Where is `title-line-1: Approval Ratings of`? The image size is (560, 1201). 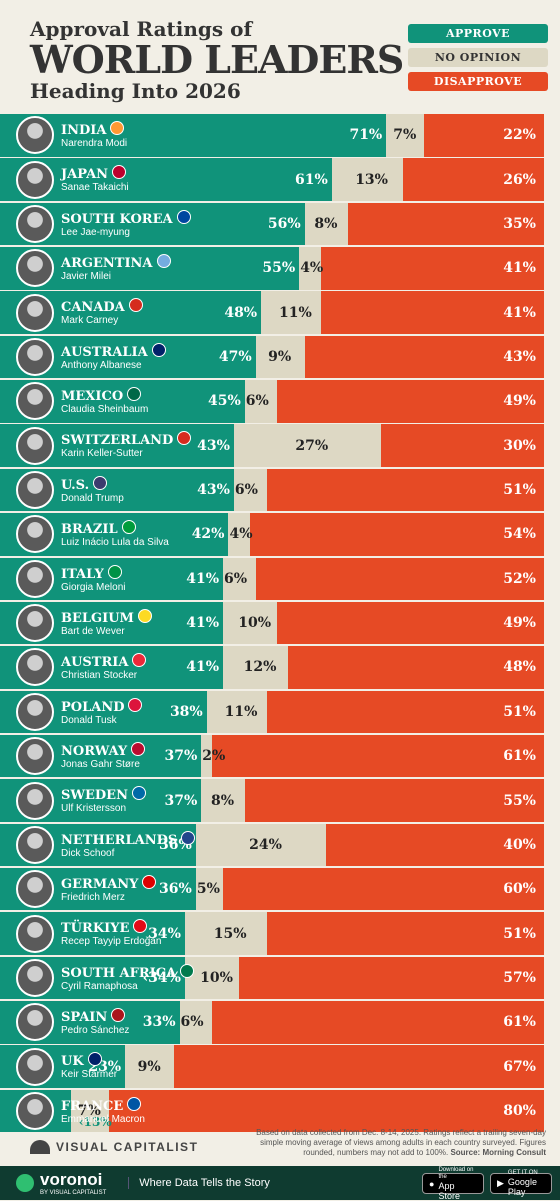
title-line-1: Approval Ratings of is located at coordinates (141, 29).